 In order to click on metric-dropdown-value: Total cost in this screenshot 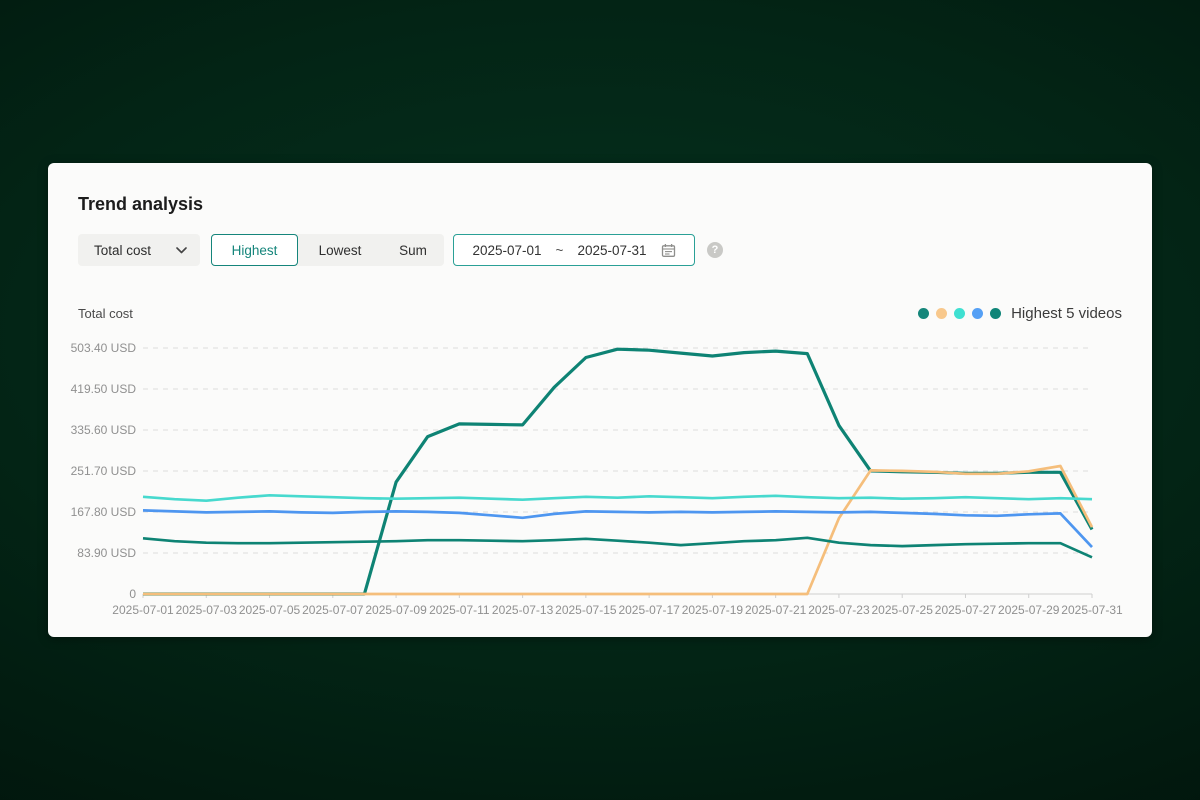, I will do `click(123, 250)`.